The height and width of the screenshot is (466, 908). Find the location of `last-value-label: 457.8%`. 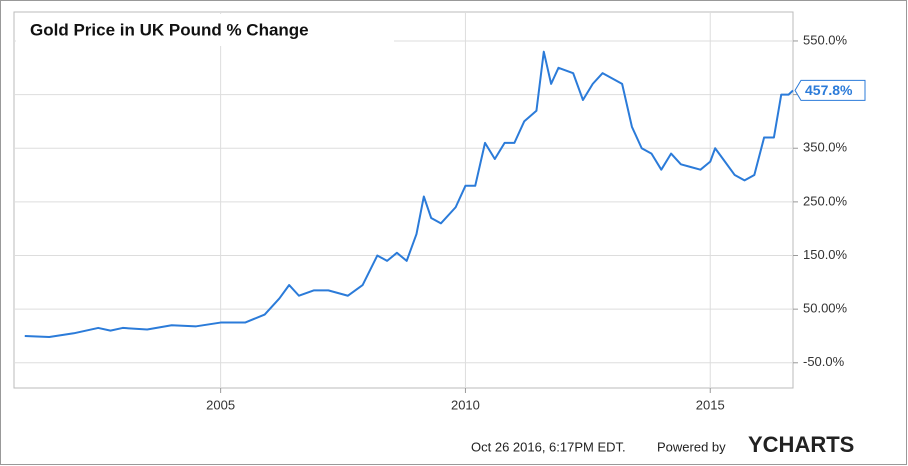

last-value-label: 457.8% is located at coordinates (829, 90).